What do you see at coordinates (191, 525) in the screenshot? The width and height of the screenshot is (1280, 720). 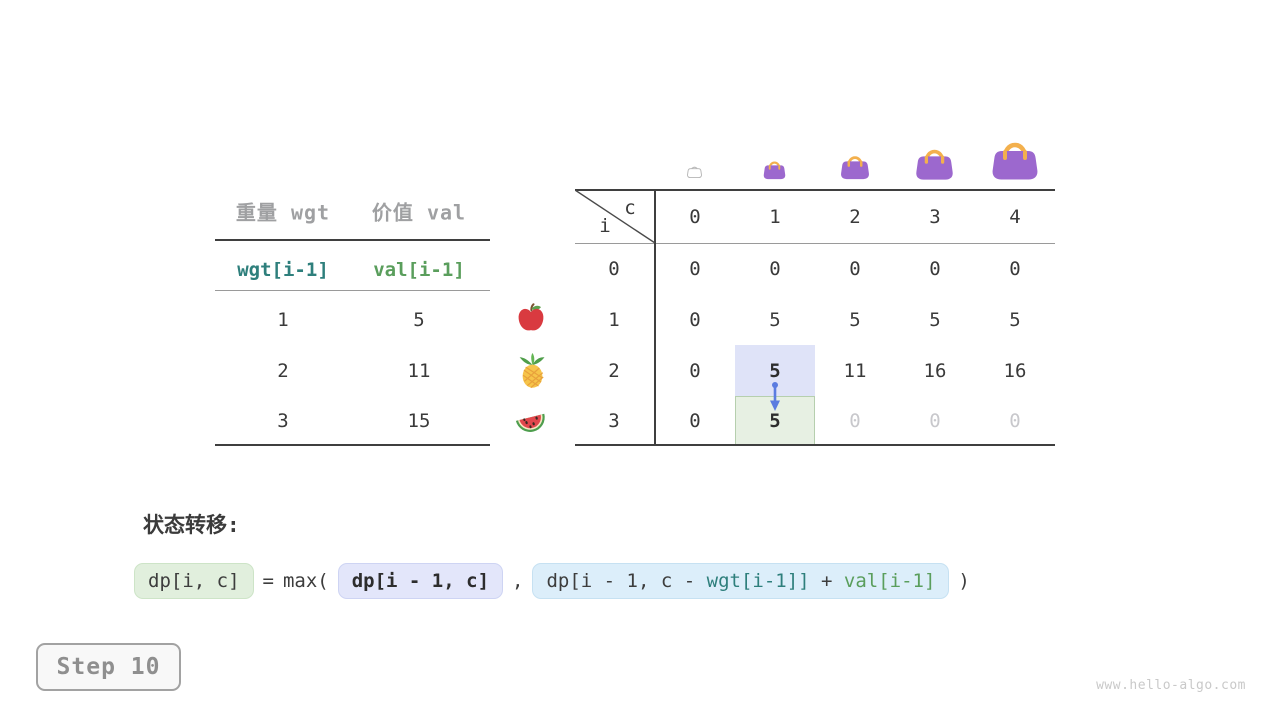 I see `state-transition-label: 状态转移:` at bounding box center [191, 525].